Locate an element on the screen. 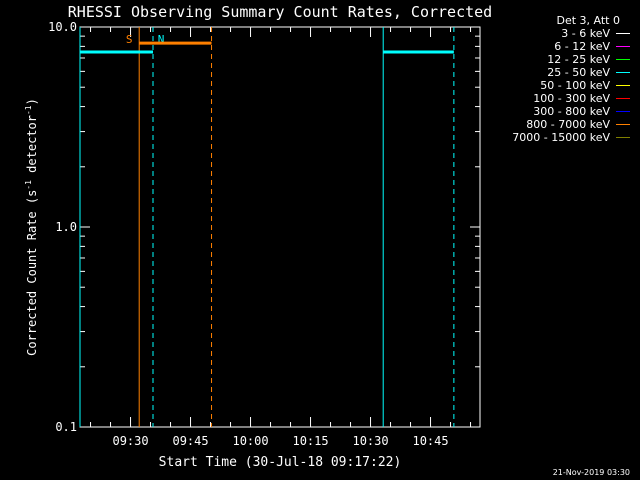  x-tick-label: 10:15 is located at coordinates (310, 441).